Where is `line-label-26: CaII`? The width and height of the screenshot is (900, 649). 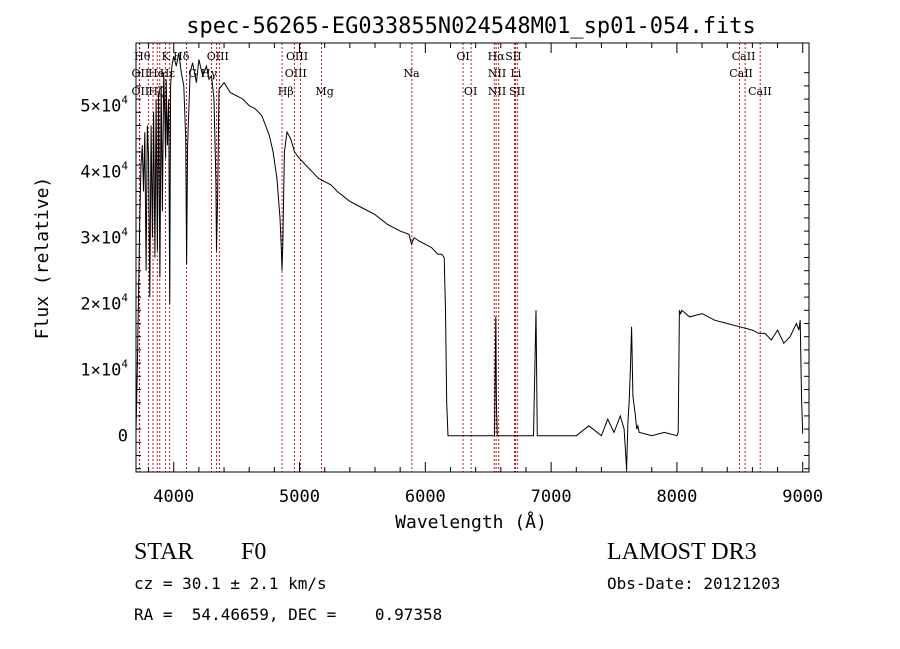 line-label-26: CaII is located at coordinates (760, 91).